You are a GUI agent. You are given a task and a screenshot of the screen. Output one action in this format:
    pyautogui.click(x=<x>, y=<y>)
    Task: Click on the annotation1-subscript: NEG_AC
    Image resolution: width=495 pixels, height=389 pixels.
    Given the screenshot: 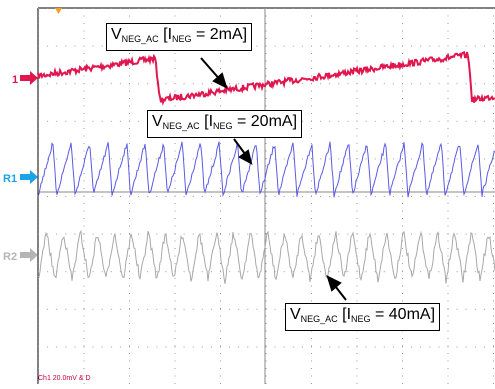 What is the action you would take?
    pyautogui.click(x=140, y=39)
    